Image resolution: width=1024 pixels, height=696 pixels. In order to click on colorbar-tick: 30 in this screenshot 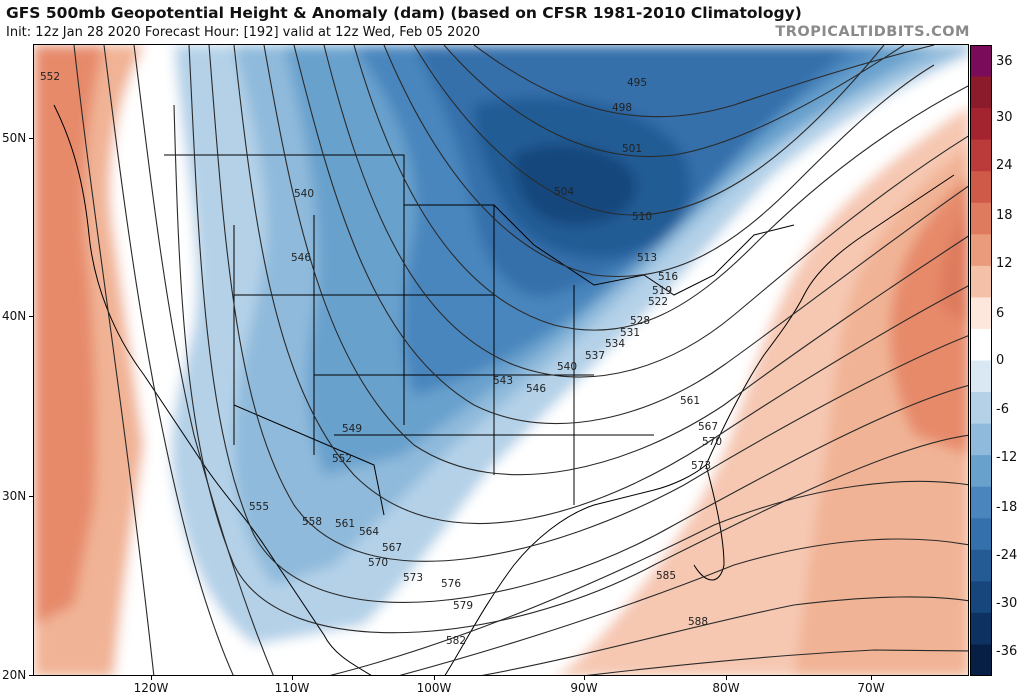, I will do `click(1004, 117)`.